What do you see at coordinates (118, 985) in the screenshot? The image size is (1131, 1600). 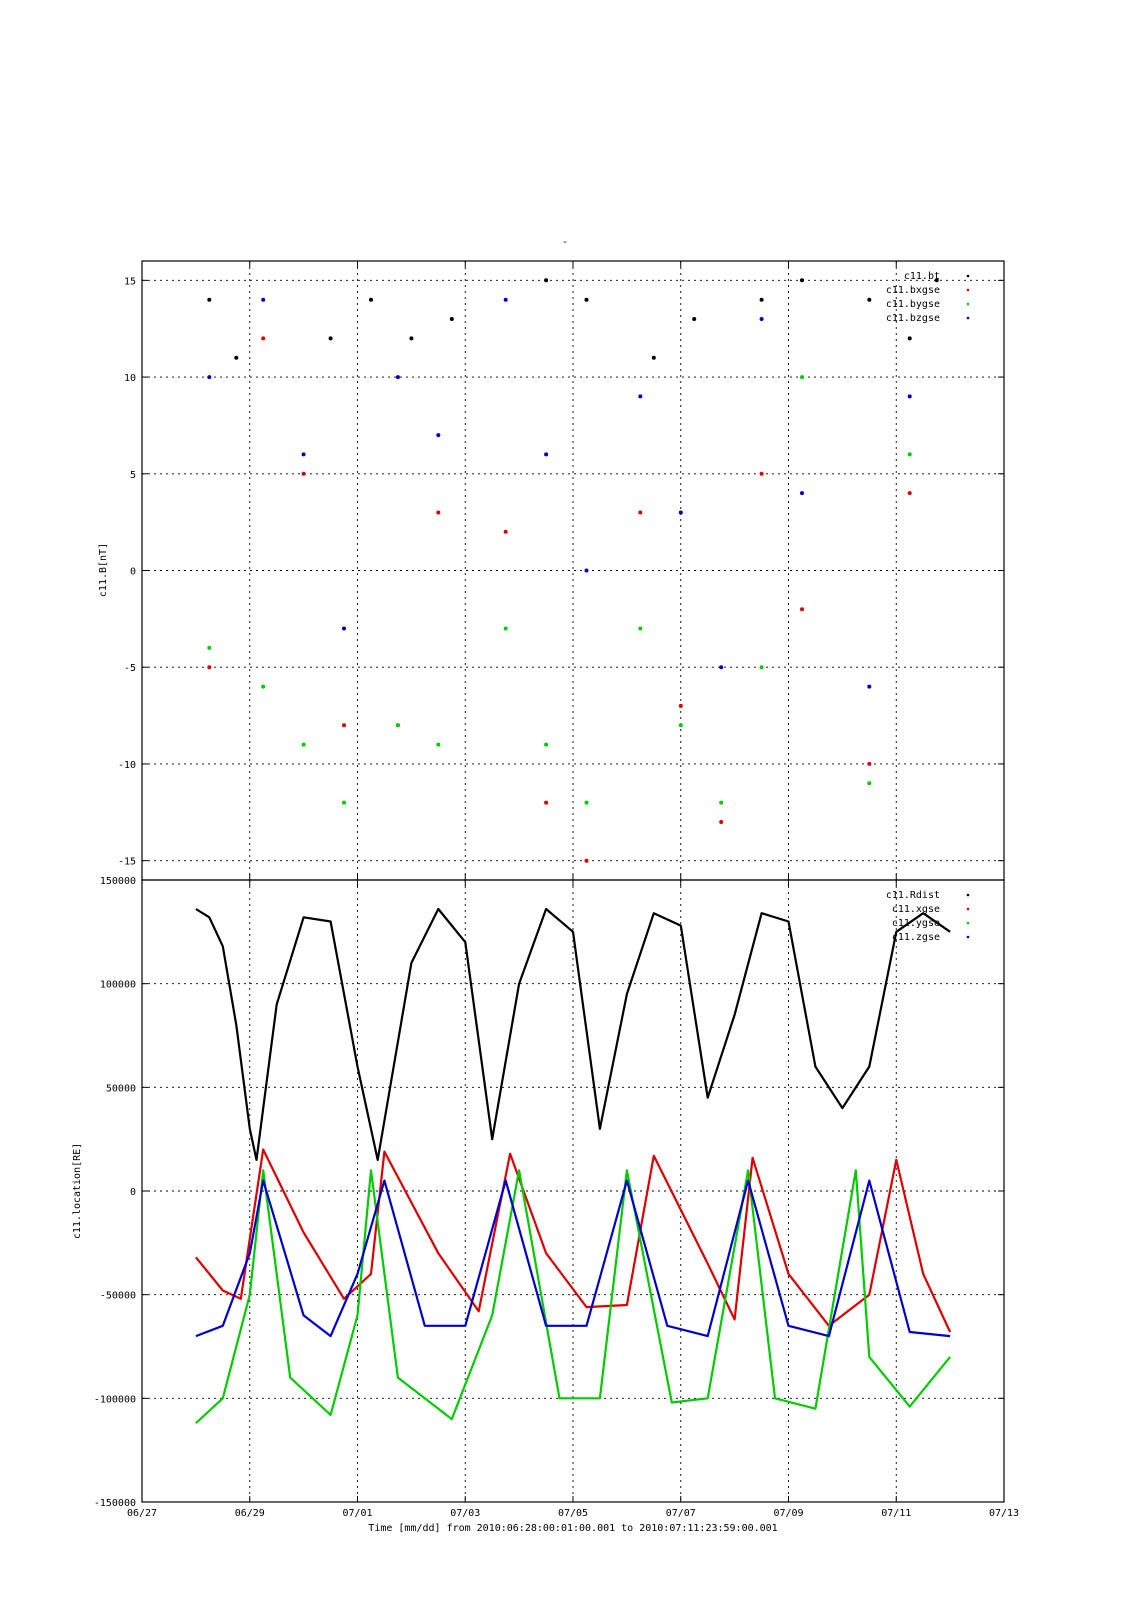 I see `bottom-y-tick-label: 100000` at bounding box center [118, 985].